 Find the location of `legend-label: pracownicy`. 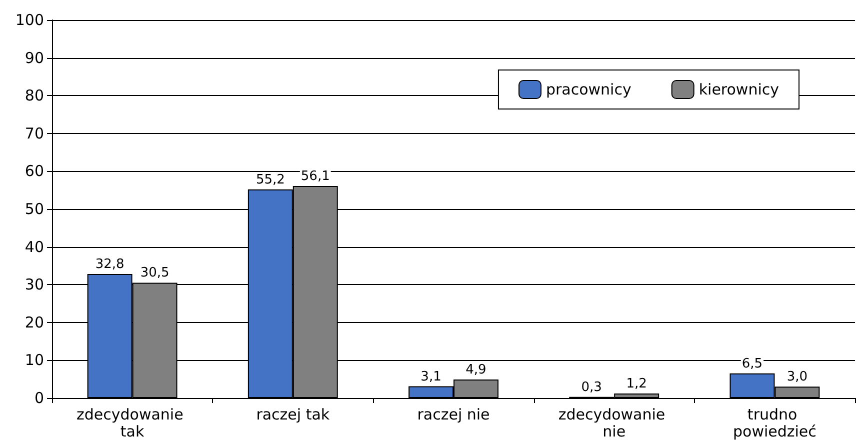

legend-label: pracownicy is located at coordinates (589, 89).